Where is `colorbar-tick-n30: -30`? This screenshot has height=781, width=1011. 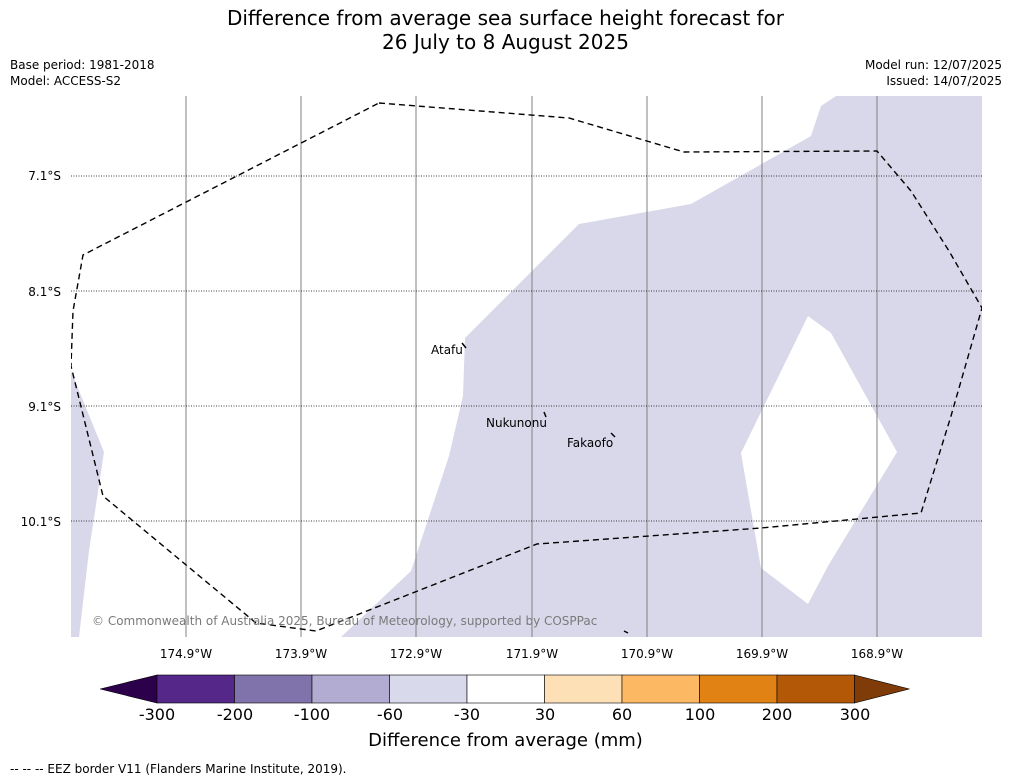
colorbar-tick-n30: -30 is located at coordinates (467, 714).